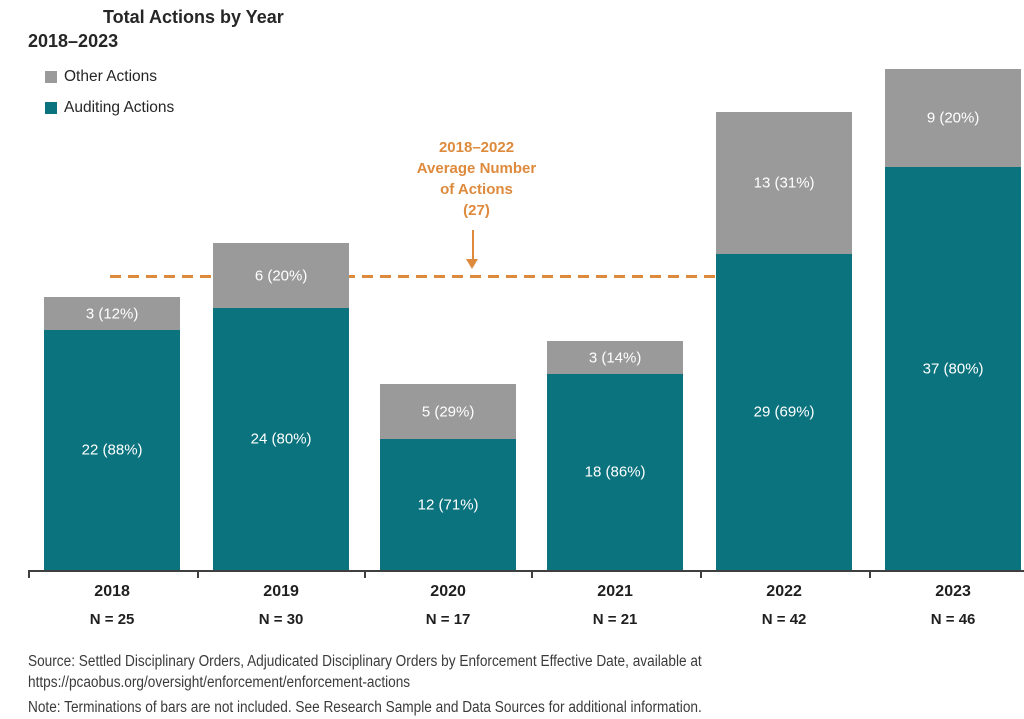 Image resolution: width=1024 pixels, height=719 pixels. What do you see at coordinates (784, 619) in the screenshot?
I see `x-axis-n-label-2022: N = 42` at bounding box center [784, 619].